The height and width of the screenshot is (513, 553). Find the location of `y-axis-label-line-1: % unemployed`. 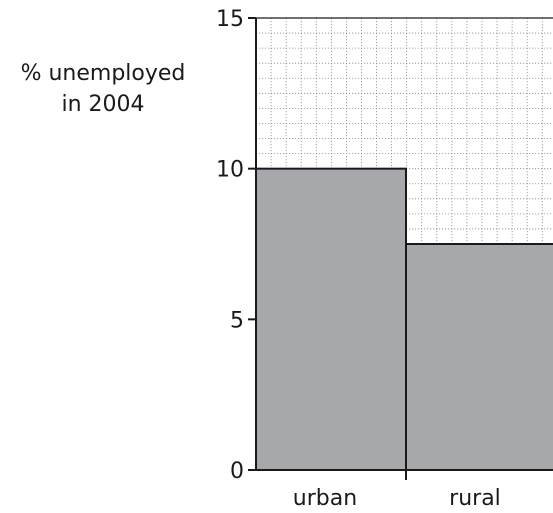

y-axis-label-line-1: % unemployed is located at coordinates (103, 73).